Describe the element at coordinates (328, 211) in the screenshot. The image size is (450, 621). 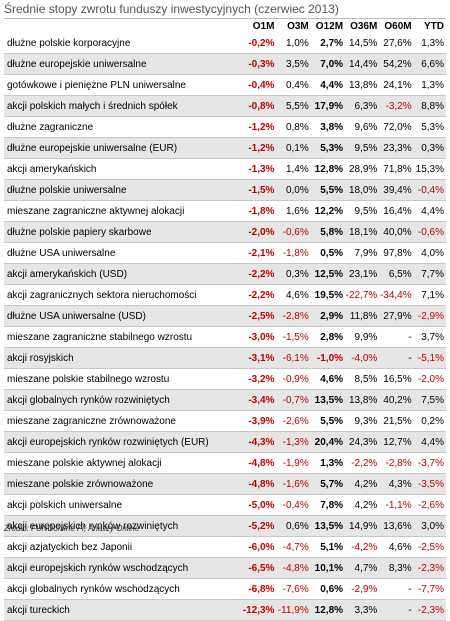
I see `cell-o12m: 12,2%` at that location.